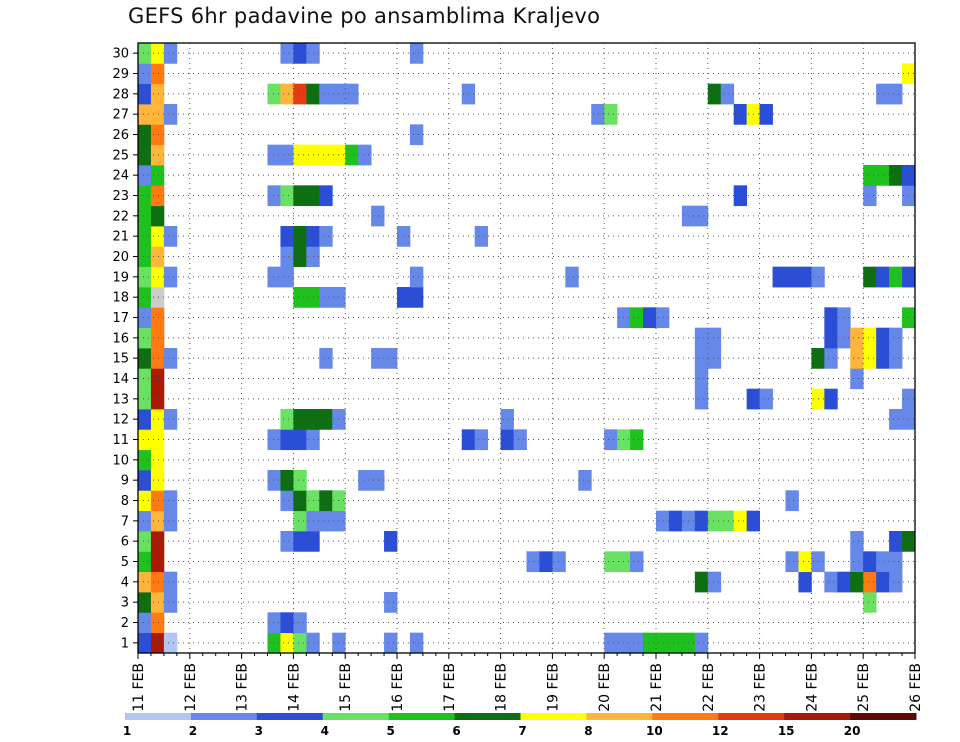 Image resolution: width=960 pixels, height=742 pixels. I want to click on y-tick-label: 26, so click(120, 135).